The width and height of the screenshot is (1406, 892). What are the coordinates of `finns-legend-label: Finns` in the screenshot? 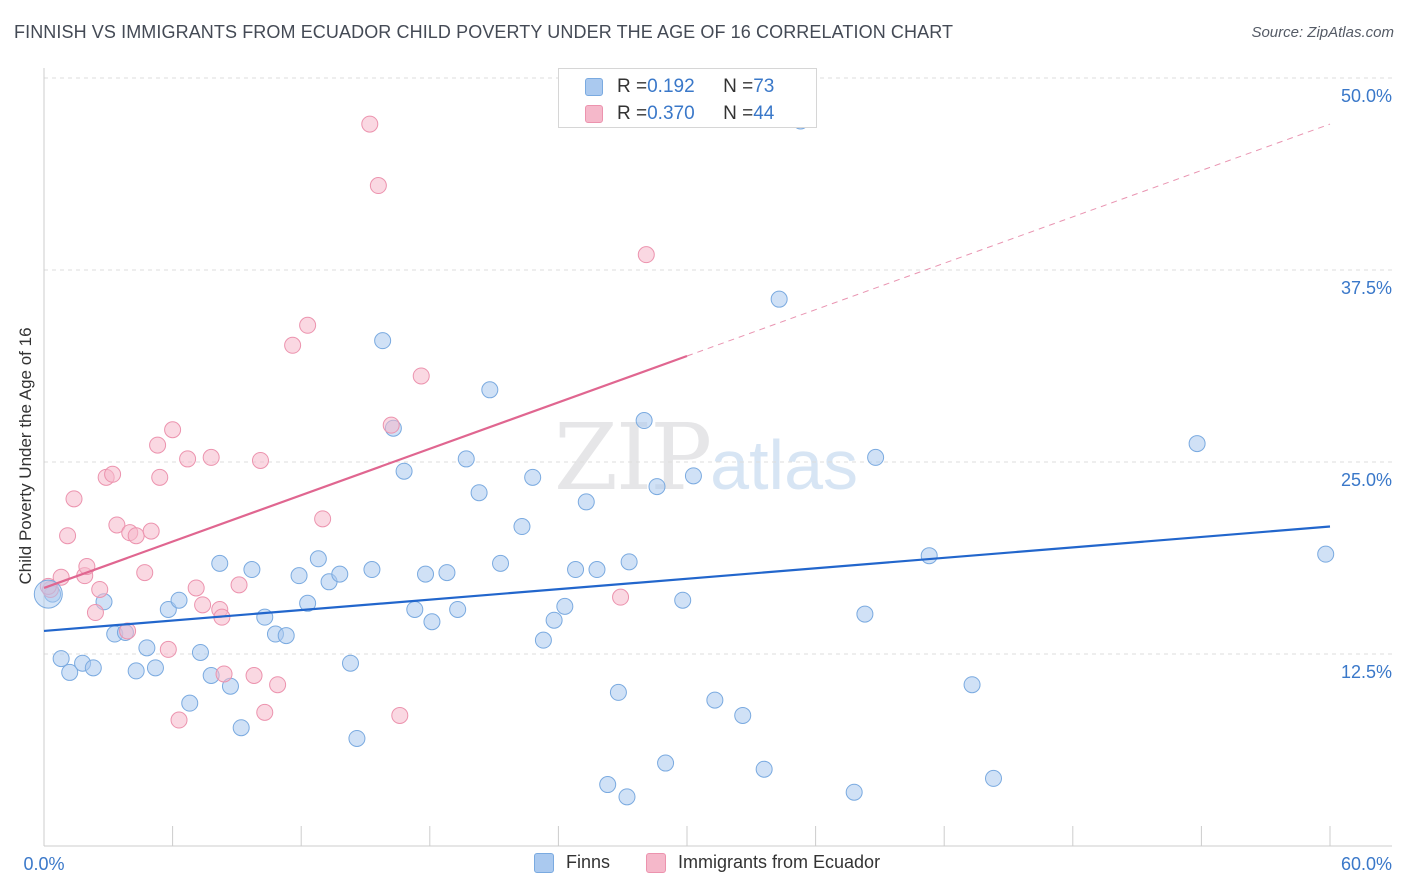 It's located at (588, 862).